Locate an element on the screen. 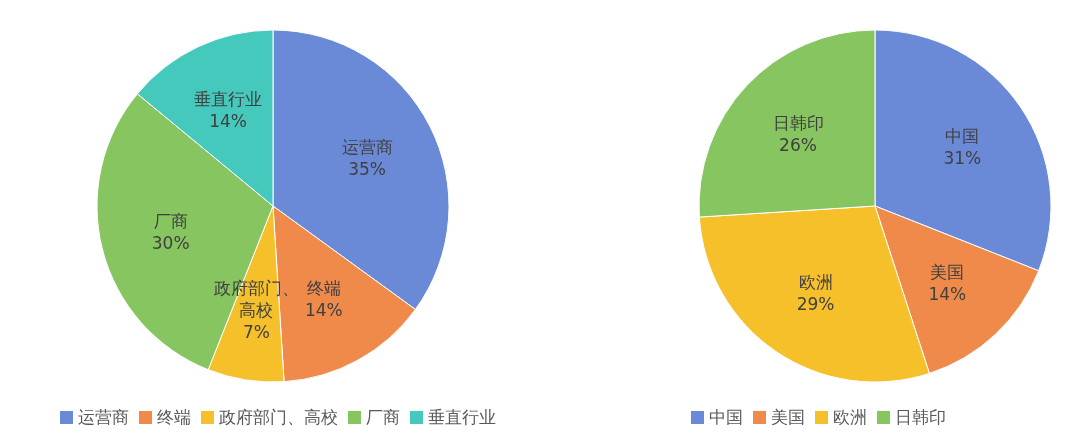 Image resolution: width=1080 pixels, height=445 pixels. data-label: 30% is located at coordinates (170, 243).